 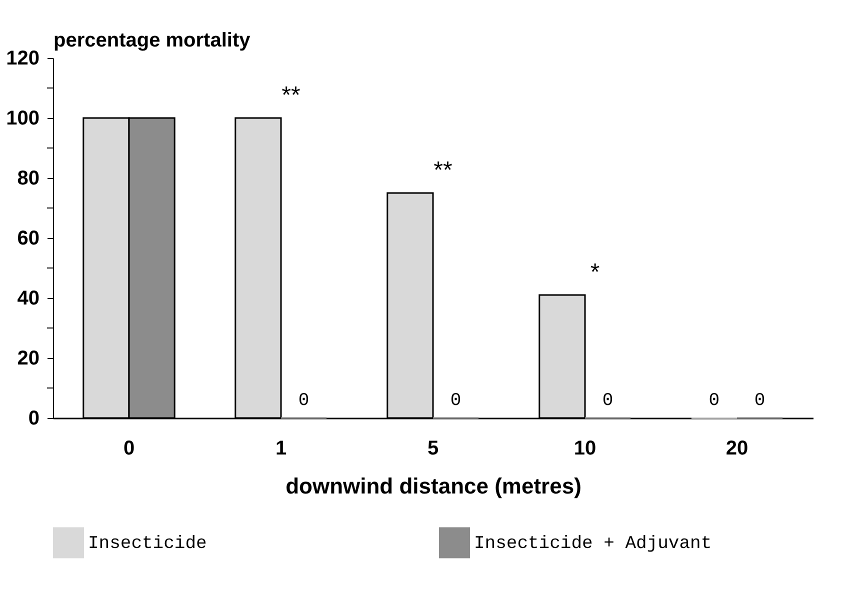 I want to click on y-tick-label: 20, so click(x=28, y=359).